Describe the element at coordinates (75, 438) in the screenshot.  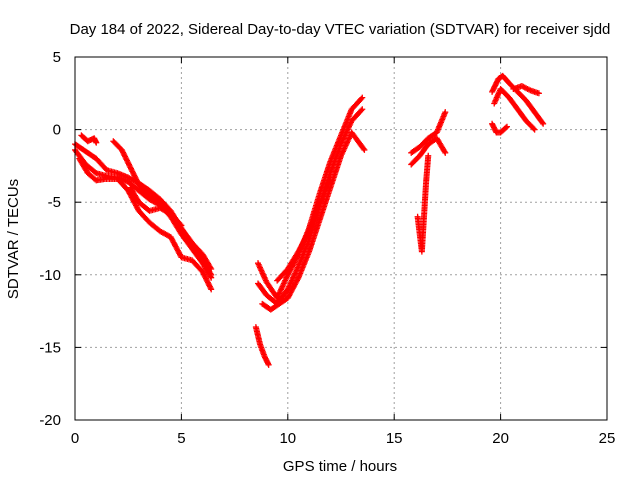
I see `x-tick-label: 0` at that location.